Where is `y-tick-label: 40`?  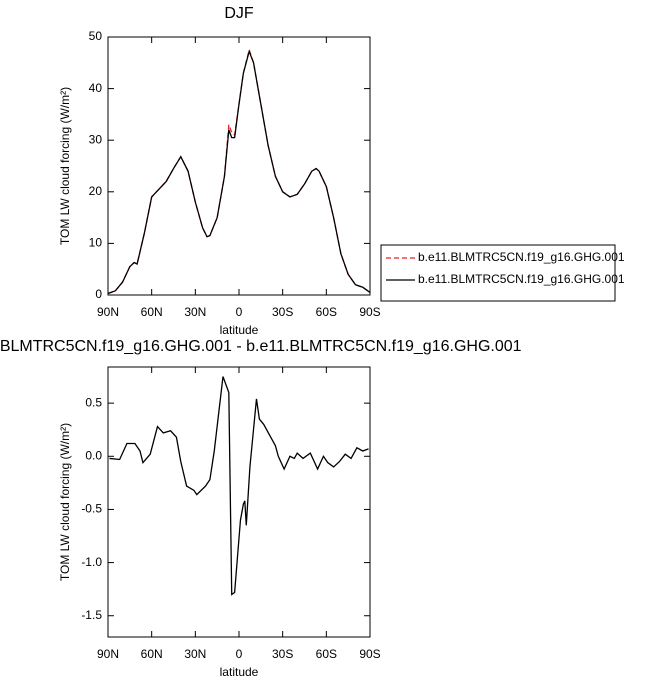 y-tick-label: 40 is located at coordinates (96, 88).